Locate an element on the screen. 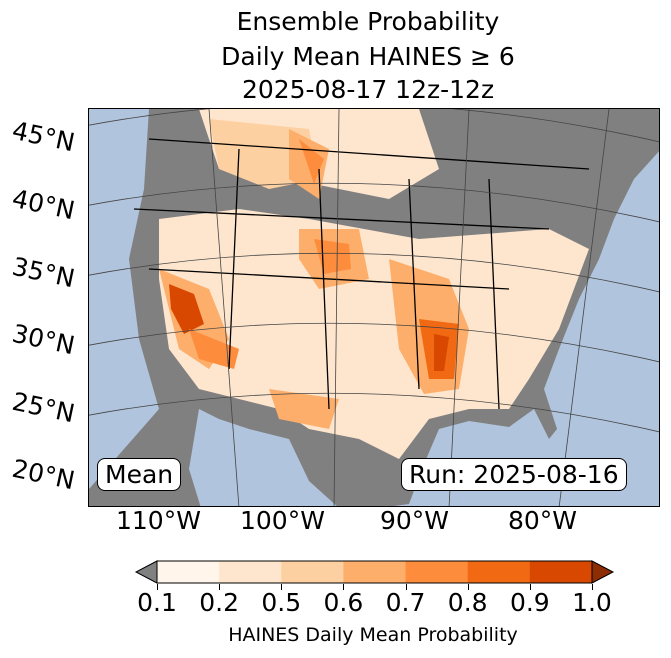 The image size is (671, 658). colorbar-tick-label: 0.1 is located at coordinates (157, 602).